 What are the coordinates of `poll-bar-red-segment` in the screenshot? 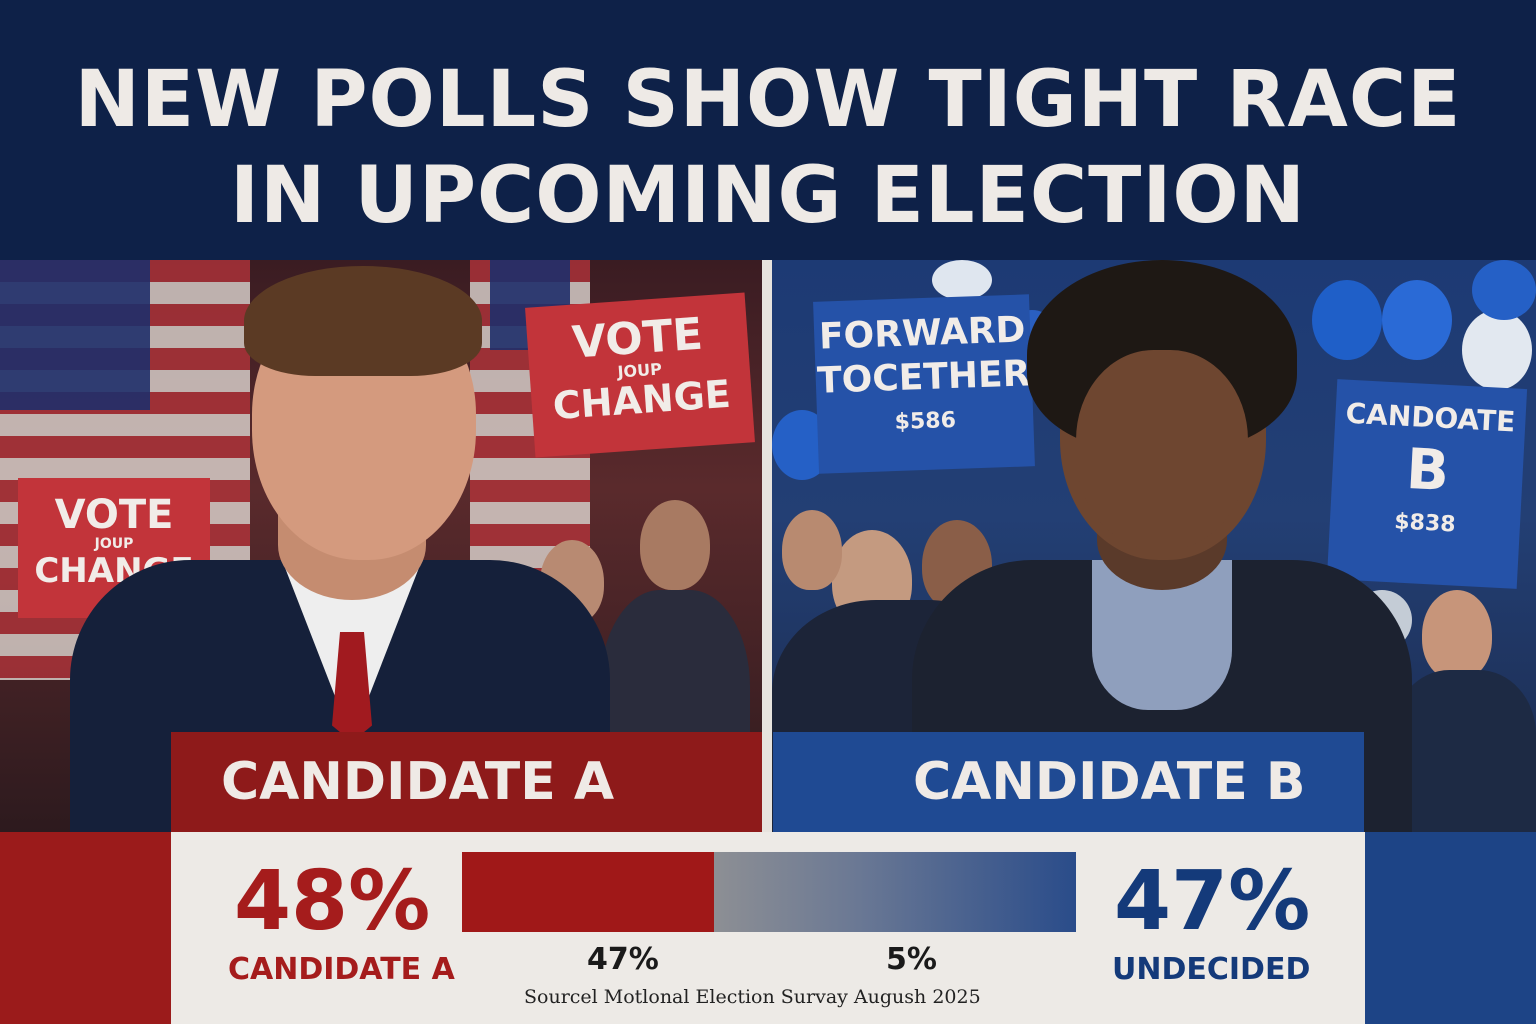 It's located at (588, 892).